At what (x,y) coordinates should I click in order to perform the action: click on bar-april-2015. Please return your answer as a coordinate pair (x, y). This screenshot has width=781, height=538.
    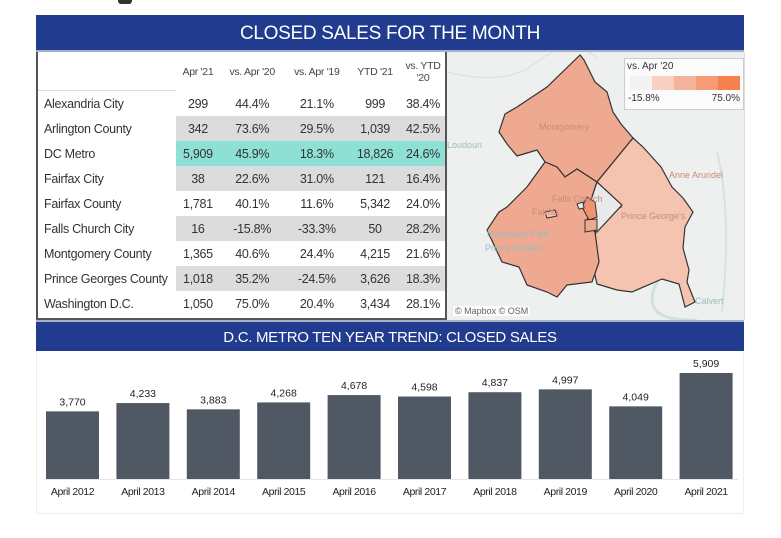
    Looking at the image, I should click on (284, 440).